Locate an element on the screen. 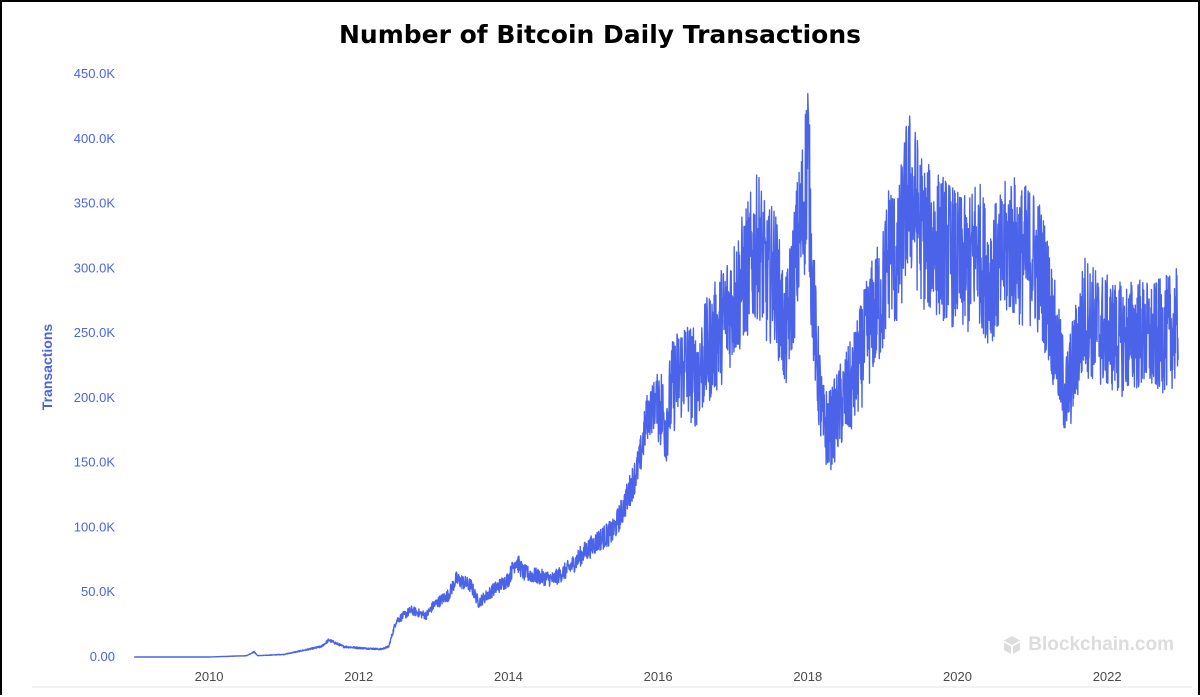 The height and width of the screenshot is (697, 1200). y-axis-label: Transactions is located at coordinates (47, 367).